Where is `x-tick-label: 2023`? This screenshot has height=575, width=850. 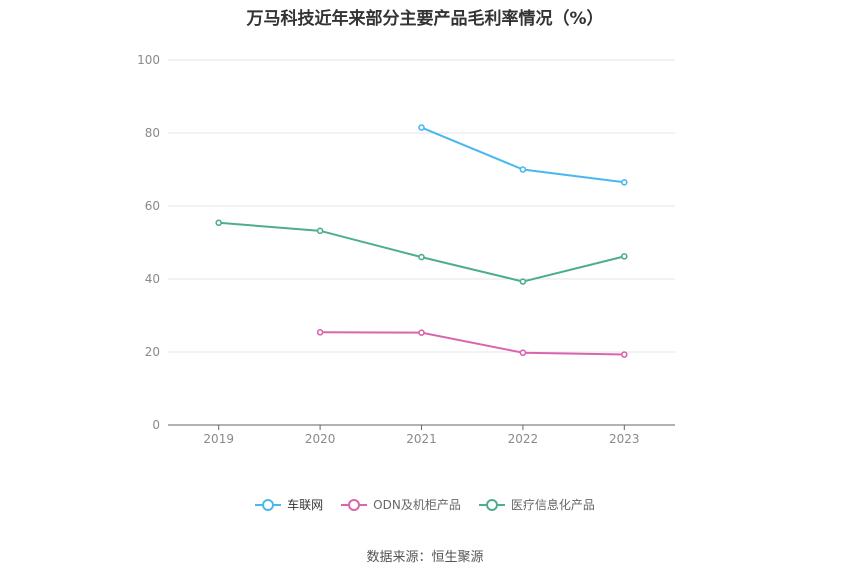 x-tick-label: 2023 is located at coordinates (624, 439).